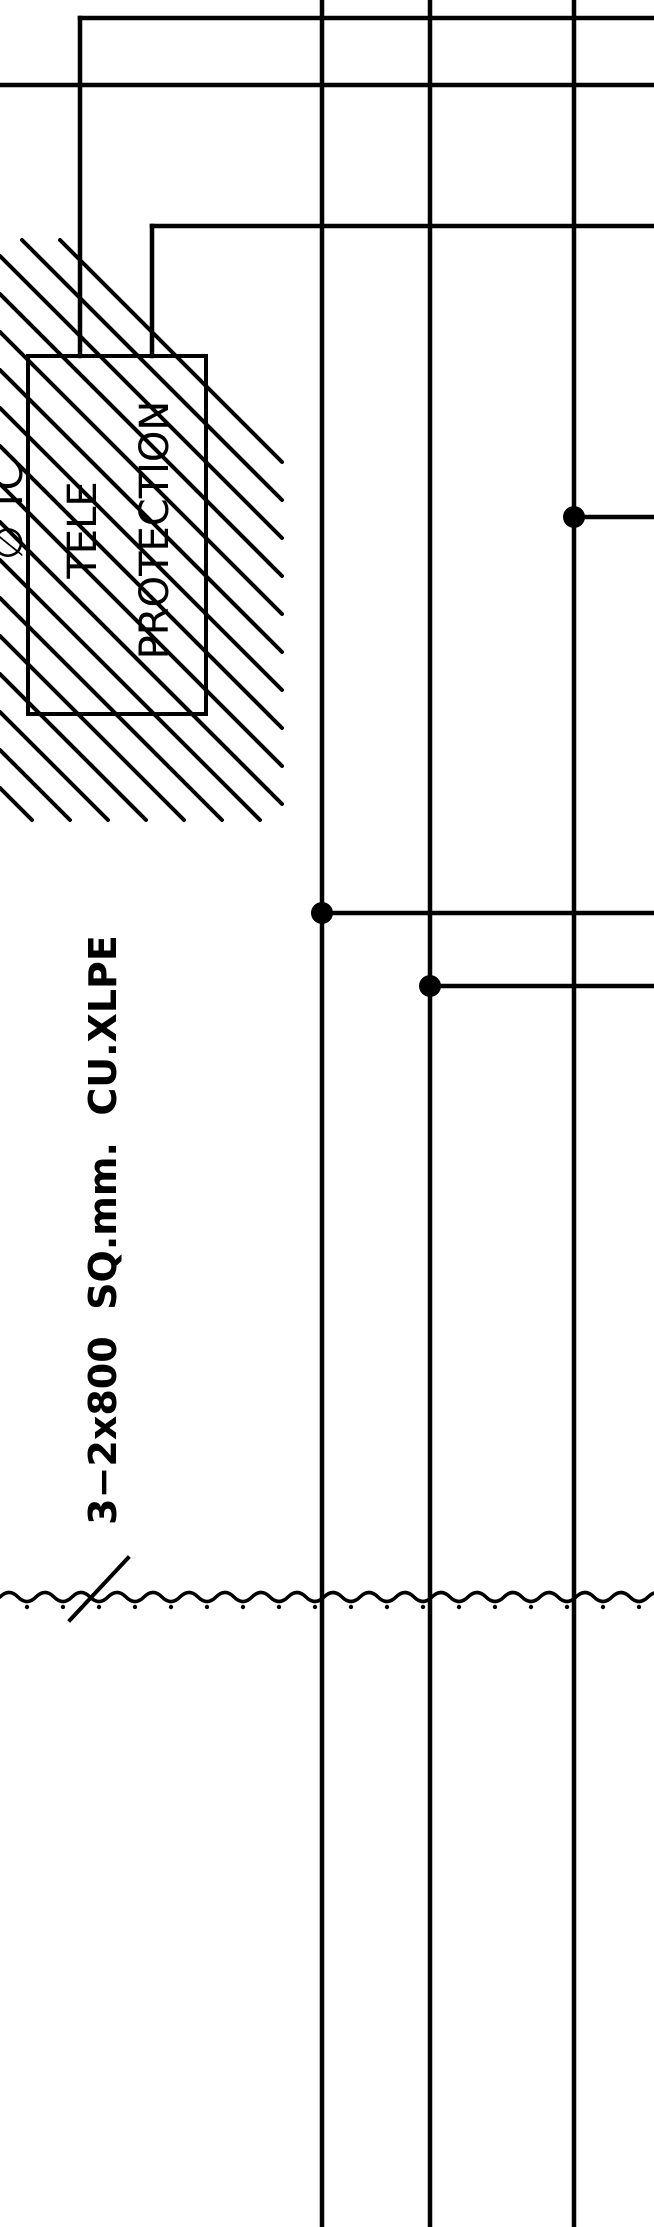  I want to click on cable-size-label: 3−2x800 SQ.mm. CU.XLPE, so click(103, 1230).